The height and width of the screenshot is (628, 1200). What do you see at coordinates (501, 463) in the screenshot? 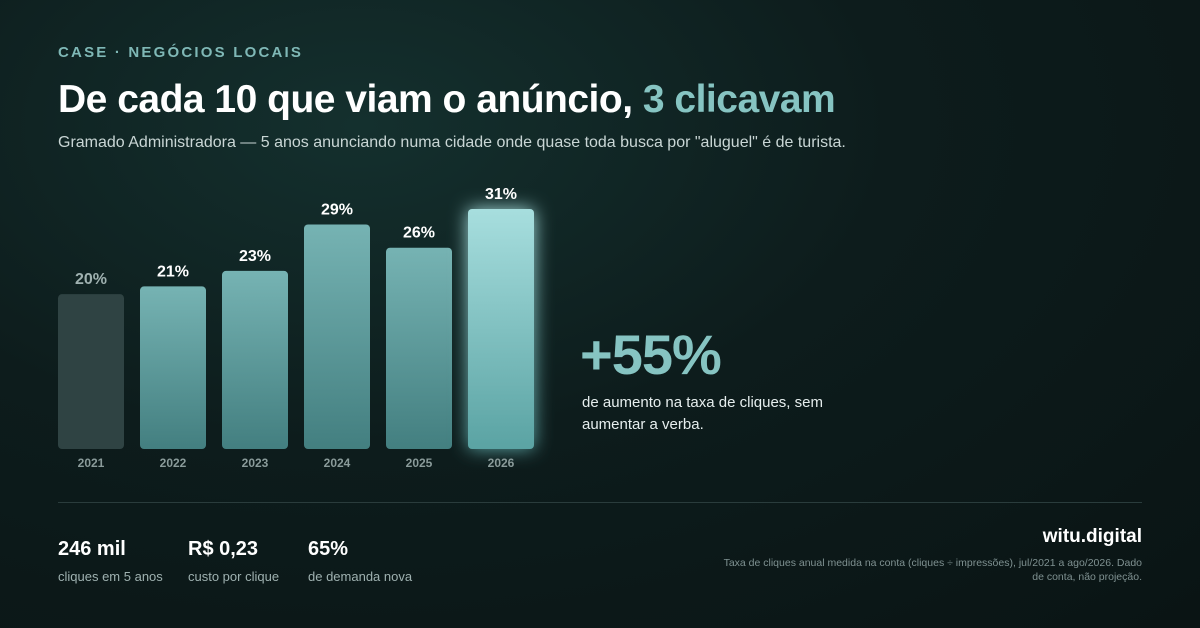
I see `x-tick-2026: 2026` at bounding box center [501, 463].